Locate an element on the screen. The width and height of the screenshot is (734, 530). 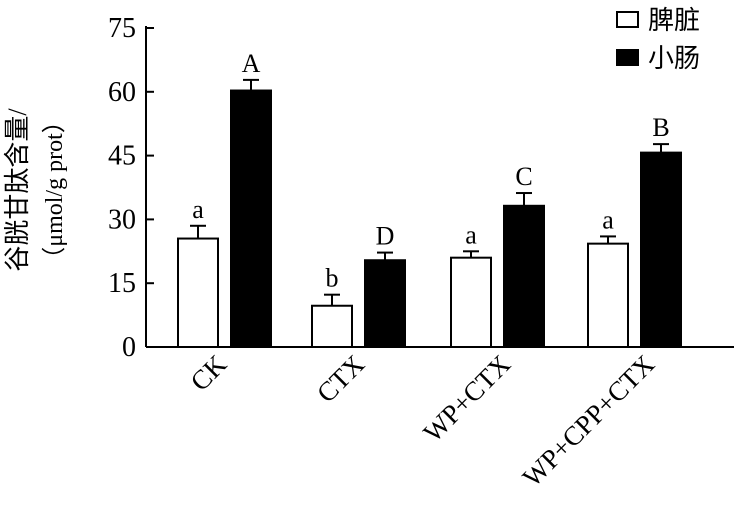
y-axis-label-line2: （μmol/g prot） is located at coordinates (55, 190).